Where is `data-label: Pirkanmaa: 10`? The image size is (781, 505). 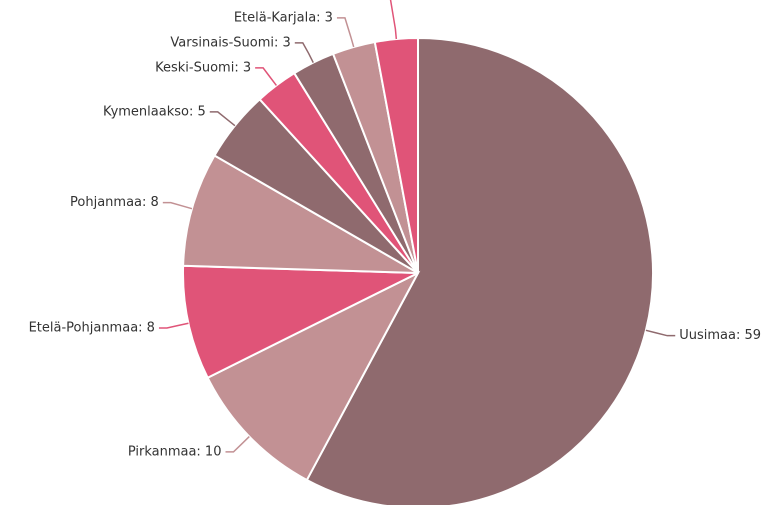 data-label: Pirkanmaa: 10 is located at coordinates (175, 451).